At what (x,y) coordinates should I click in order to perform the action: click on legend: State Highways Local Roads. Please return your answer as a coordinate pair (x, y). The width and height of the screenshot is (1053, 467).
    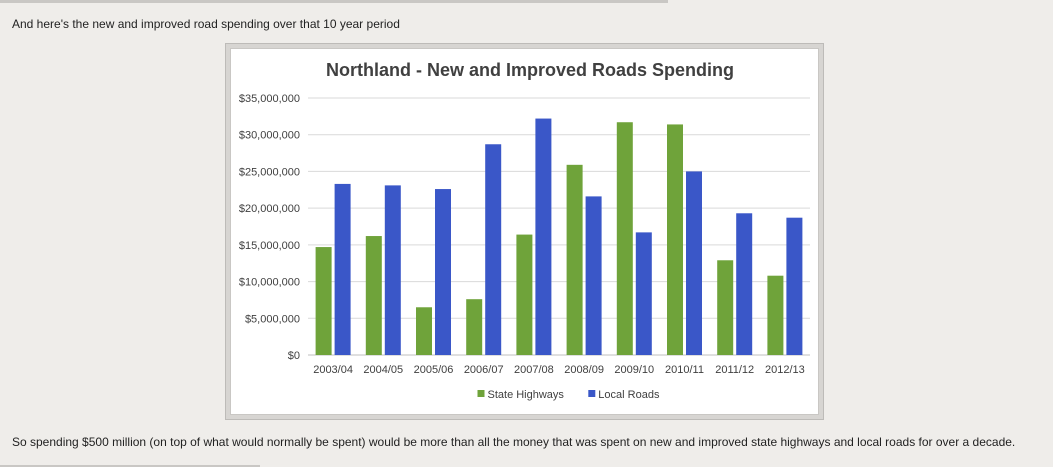
    Looking at the image, I should click on (568, 395).